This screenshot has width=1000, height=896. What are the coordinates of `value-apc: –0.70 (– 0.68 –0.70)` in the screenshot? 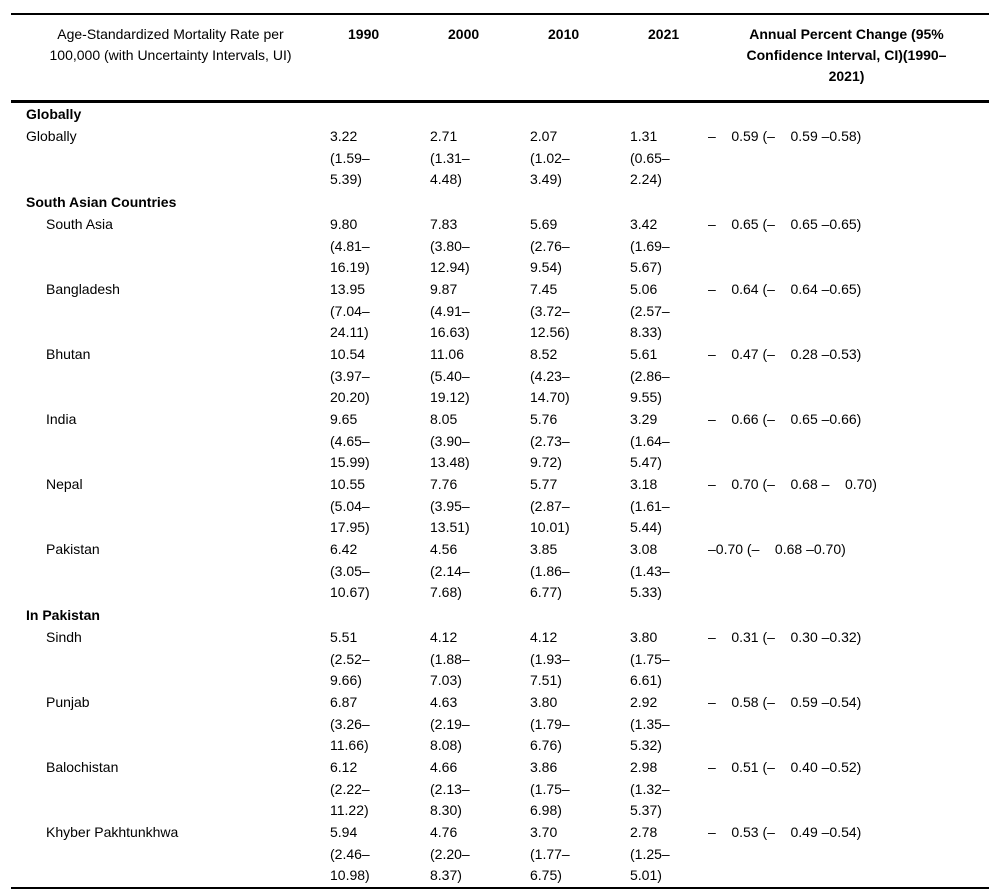 It's located at (777, 549).